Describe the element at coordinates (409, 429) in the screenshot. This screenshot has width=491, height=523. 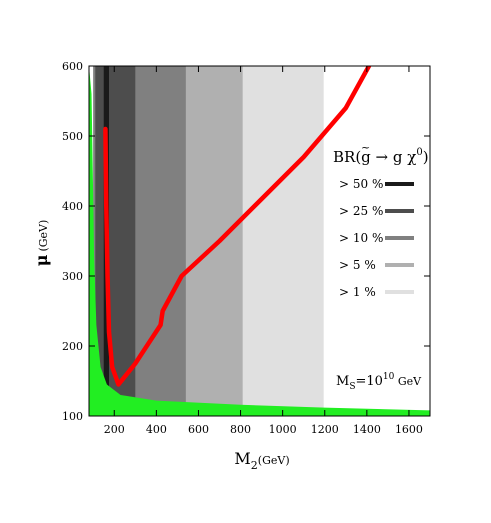
I see `x-tick-label: 1600` at that location.